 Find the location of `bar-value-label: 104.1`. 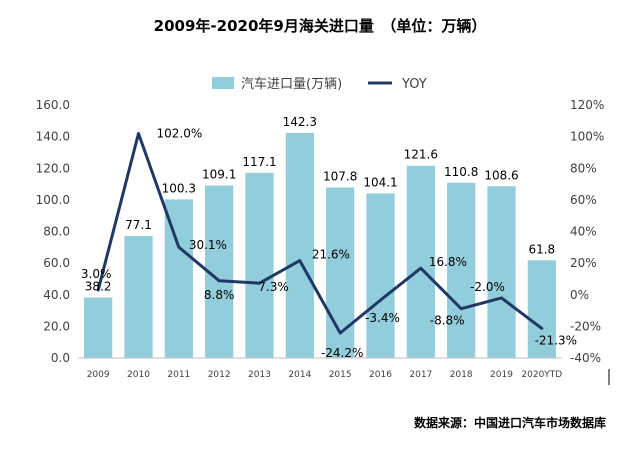

bar-value-label: 104.1 is located at coordinates (380, 182).